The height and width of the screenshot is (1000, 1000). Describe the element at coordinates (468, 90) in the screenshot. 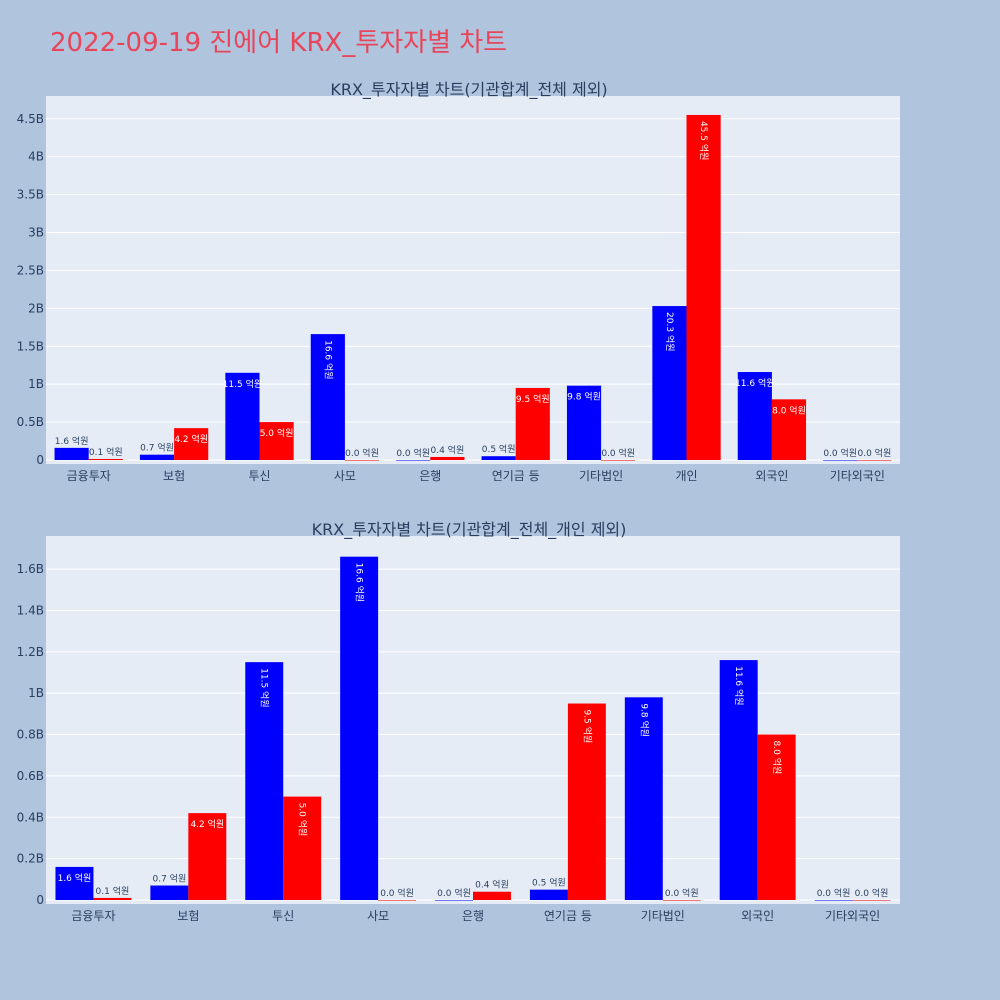

I see `chart-title: KRX_투자자별 차트(기관합계_전체 제외)` at that location.